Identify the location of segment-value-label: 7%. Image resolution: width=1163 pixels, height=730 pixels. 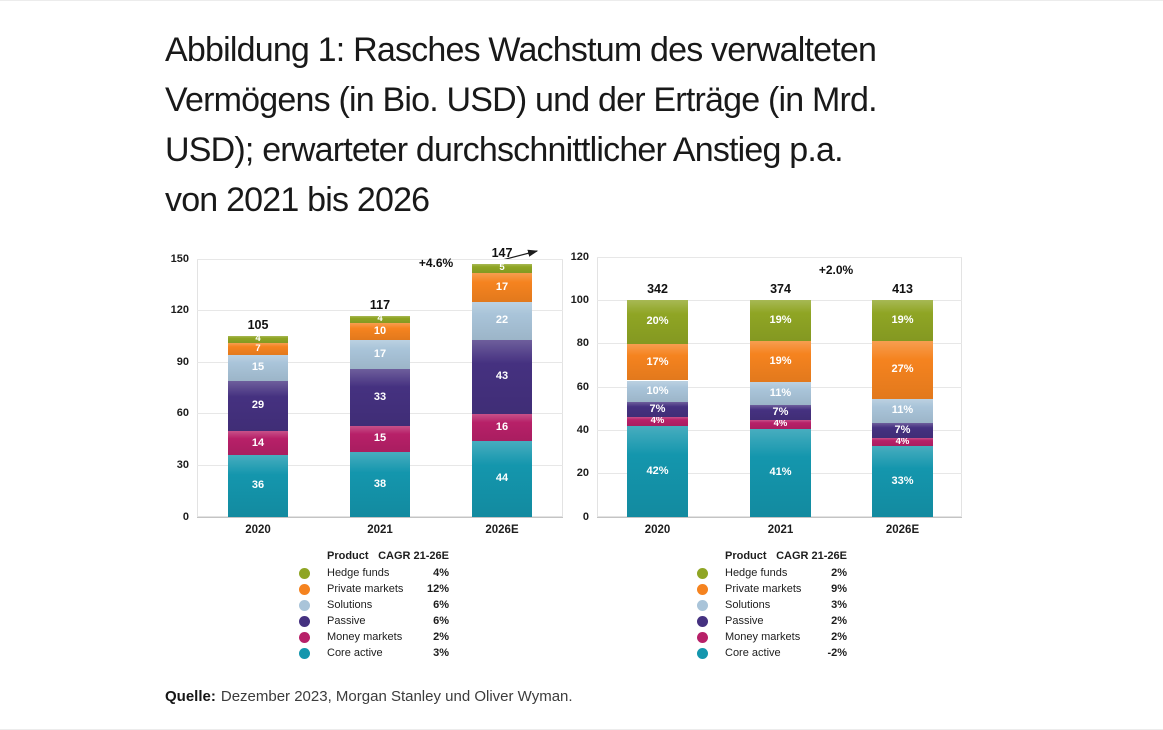
(780, 412).